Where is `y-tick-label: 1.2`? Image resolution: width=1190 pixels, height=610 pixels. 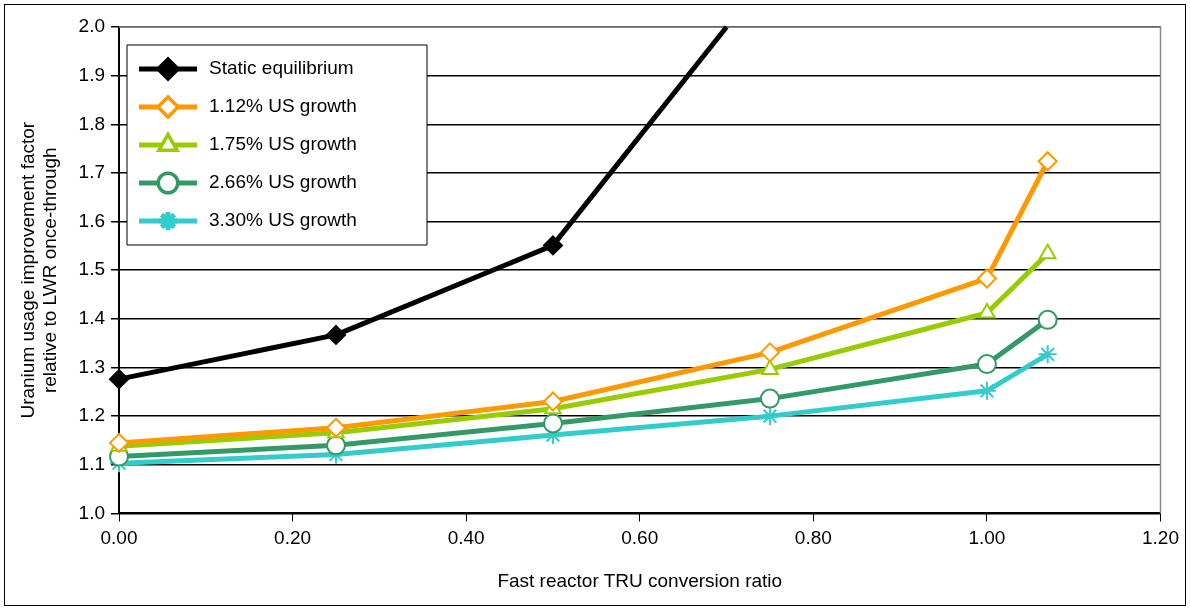 y-tick-label: 1.2 is located at coordinates (92, 415).